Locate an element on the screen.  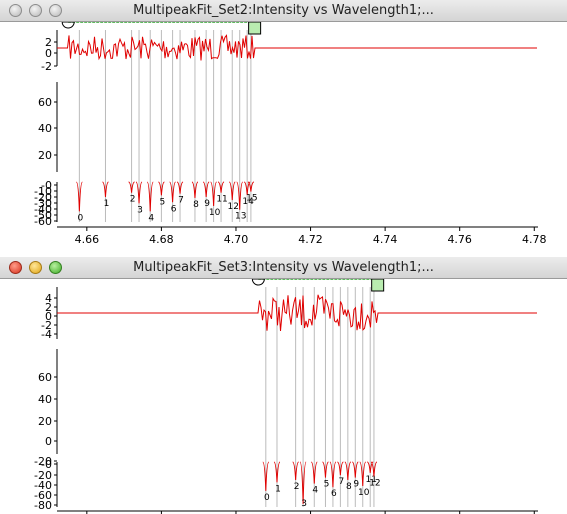
peak-label: 14 is located at coordinates (248, 202).